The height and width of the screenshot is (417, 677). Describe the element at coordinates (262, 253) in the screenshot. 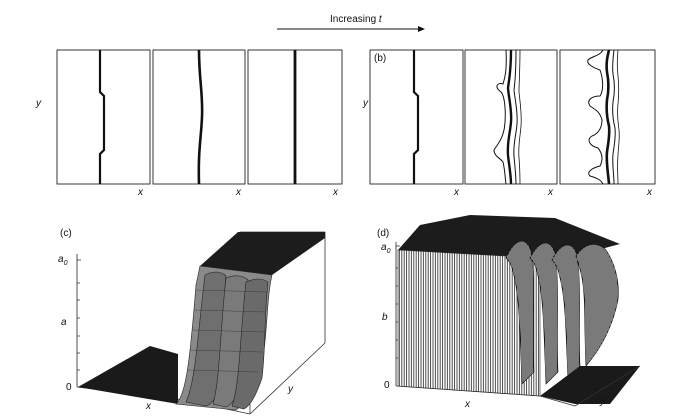

I see `panel-c-plateau` at that location.